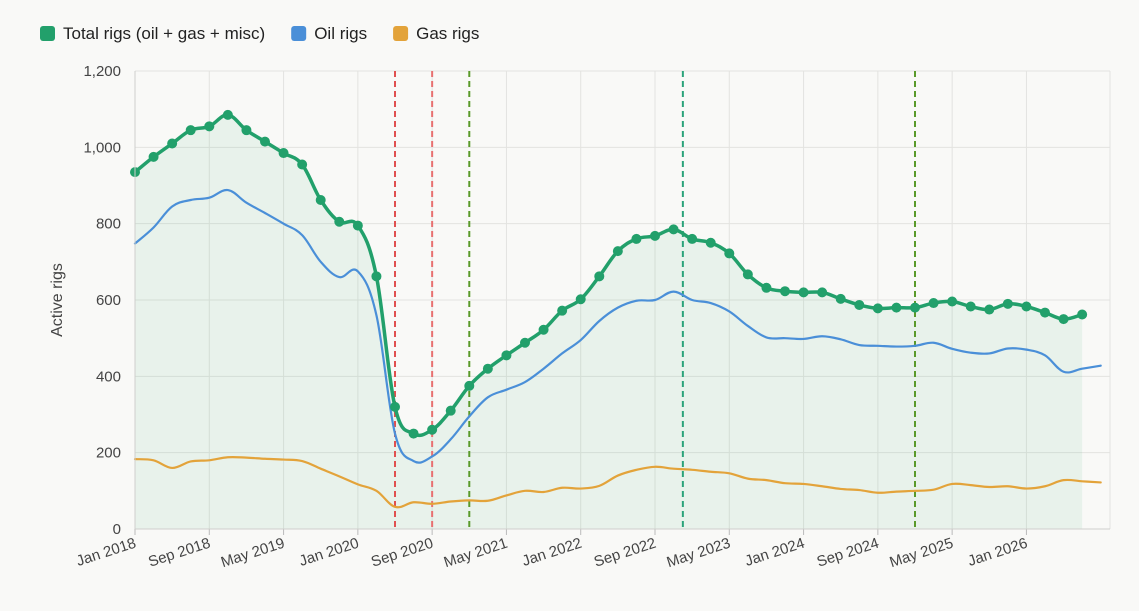  What do you see at coordinates (253, 553) in the screenshot?
I see `x-tick-label: May 2019` at bounding box center [253, 553].